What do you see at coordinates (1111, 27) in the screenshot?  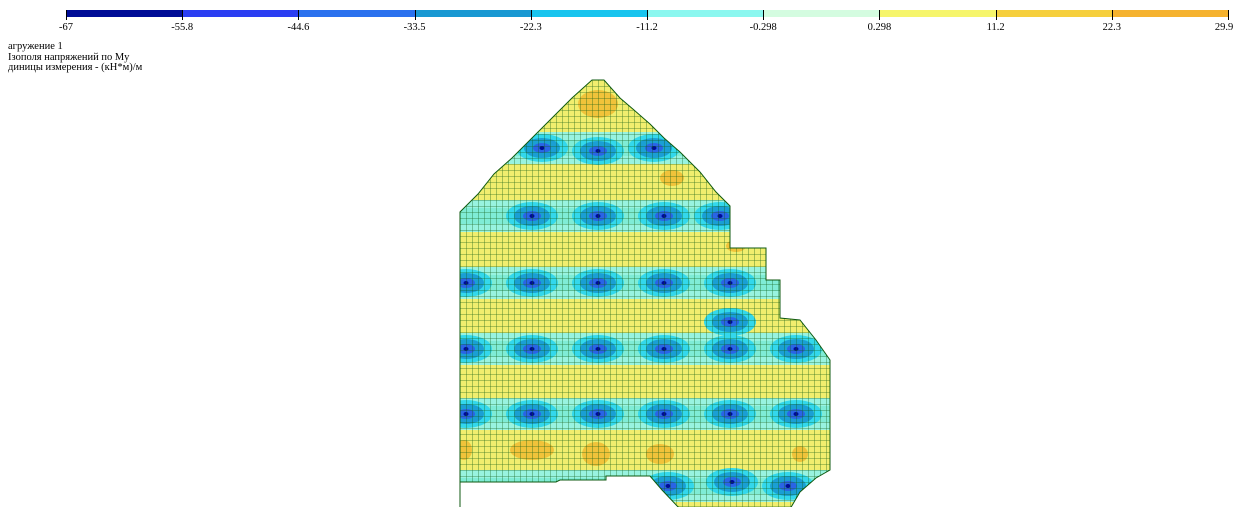 I see `scale-tick-label: 22.3` at bounding box center [1111, 27].